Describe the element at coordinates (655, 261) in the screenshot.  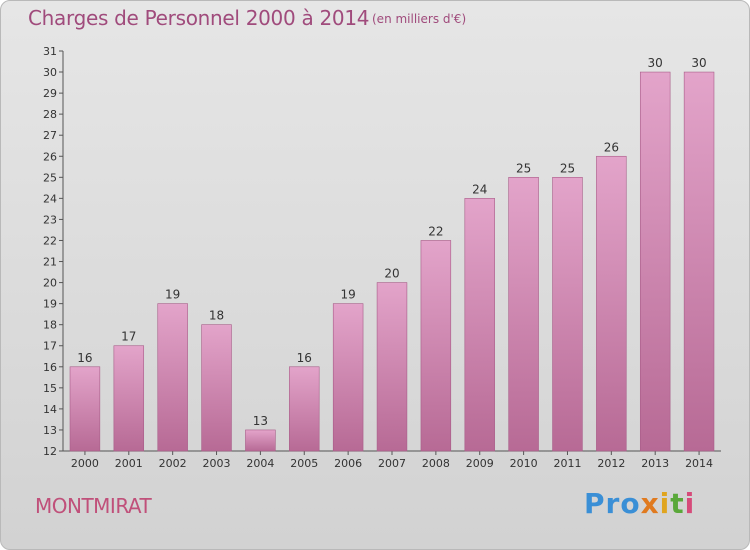
I see `bar-2013` at that location.